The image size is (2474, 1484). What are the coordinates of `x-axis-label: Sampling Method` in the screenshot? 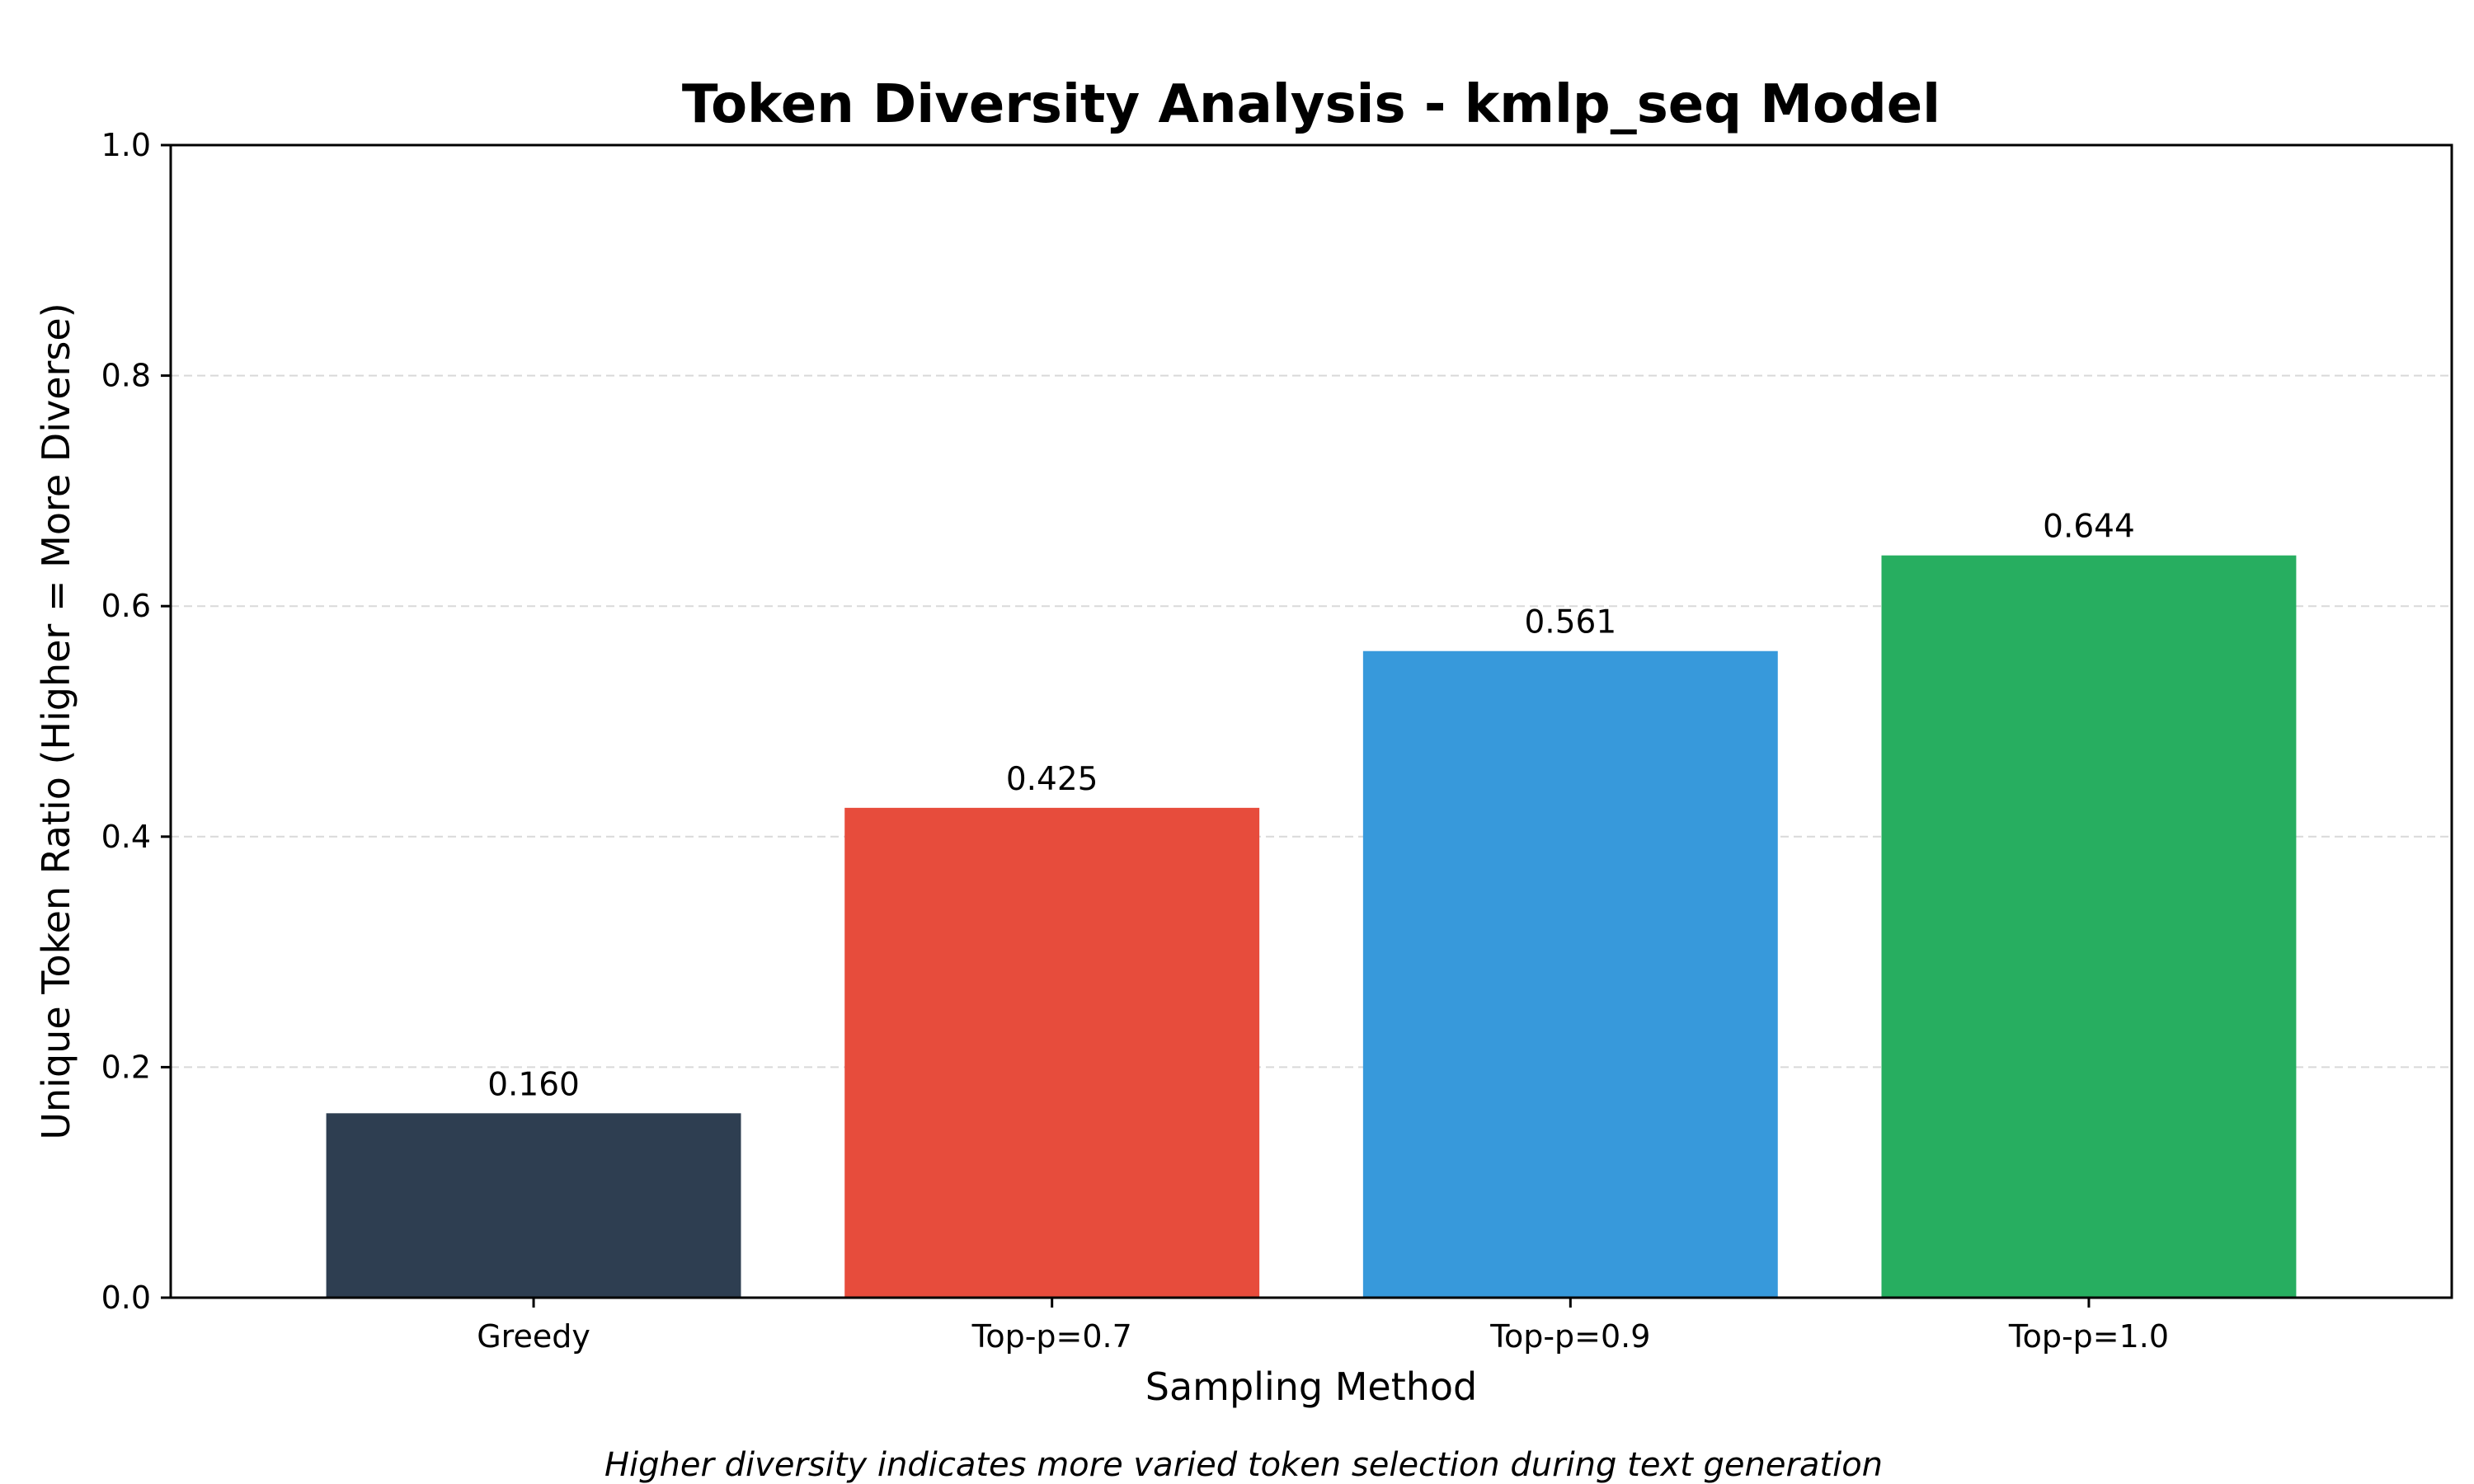 It's located at (1311, 1386).